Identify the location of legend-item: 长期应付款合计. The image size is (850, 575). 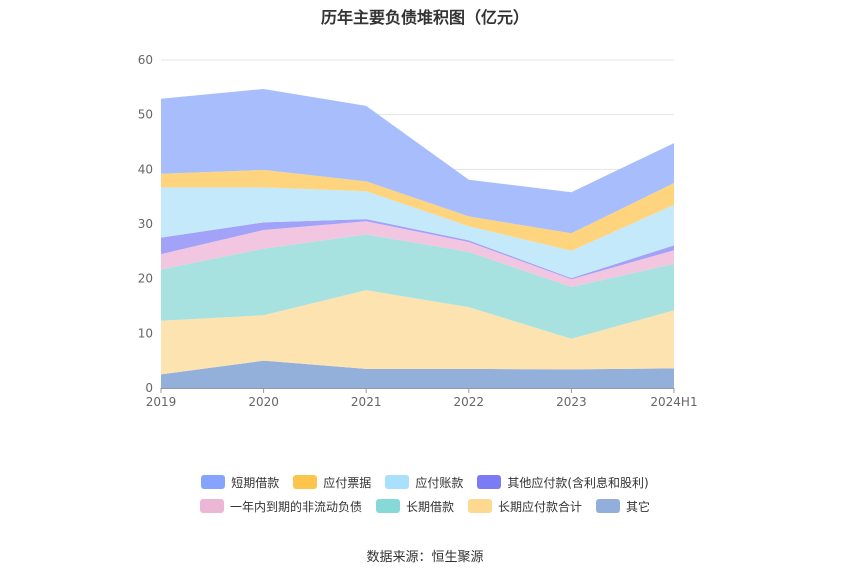
(525, 506).